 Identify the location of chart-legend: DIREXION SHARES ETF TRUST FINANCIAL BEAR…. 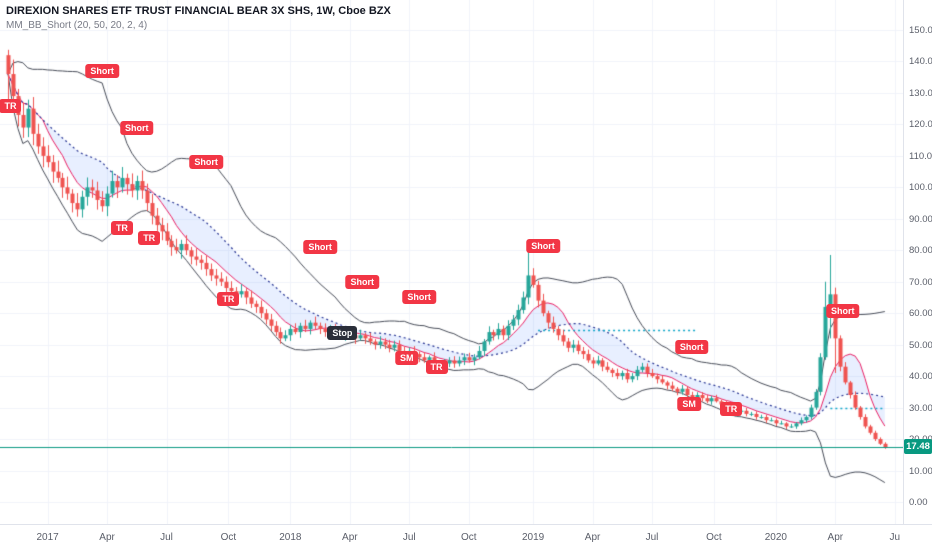
(198, 18).